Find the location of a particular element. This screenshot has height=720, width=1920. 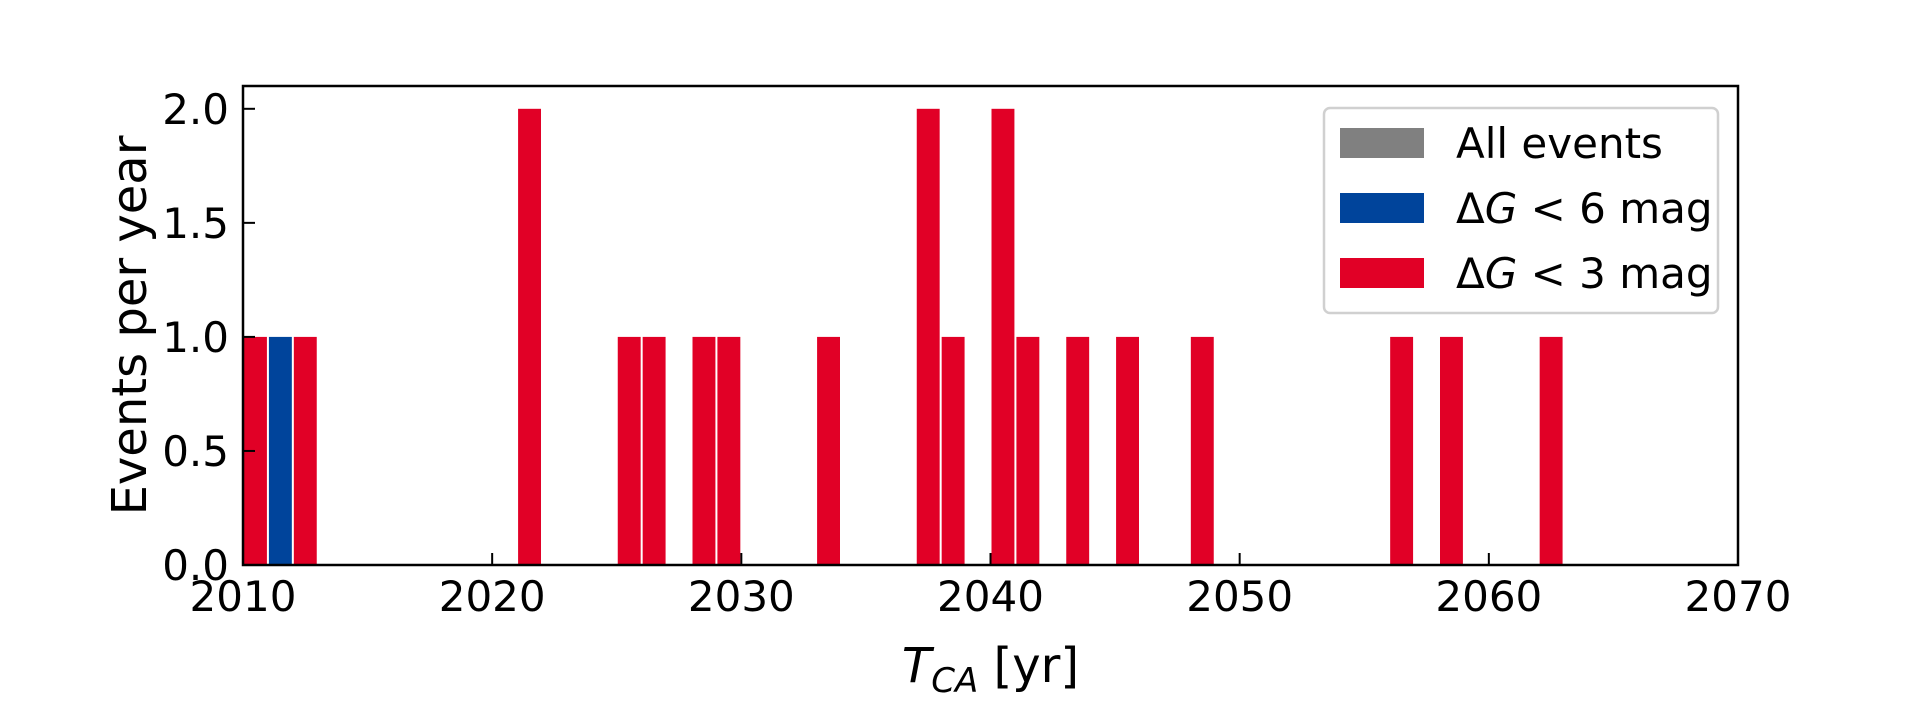

x-tick-label: 2040 is located at coordinates (990, 596).